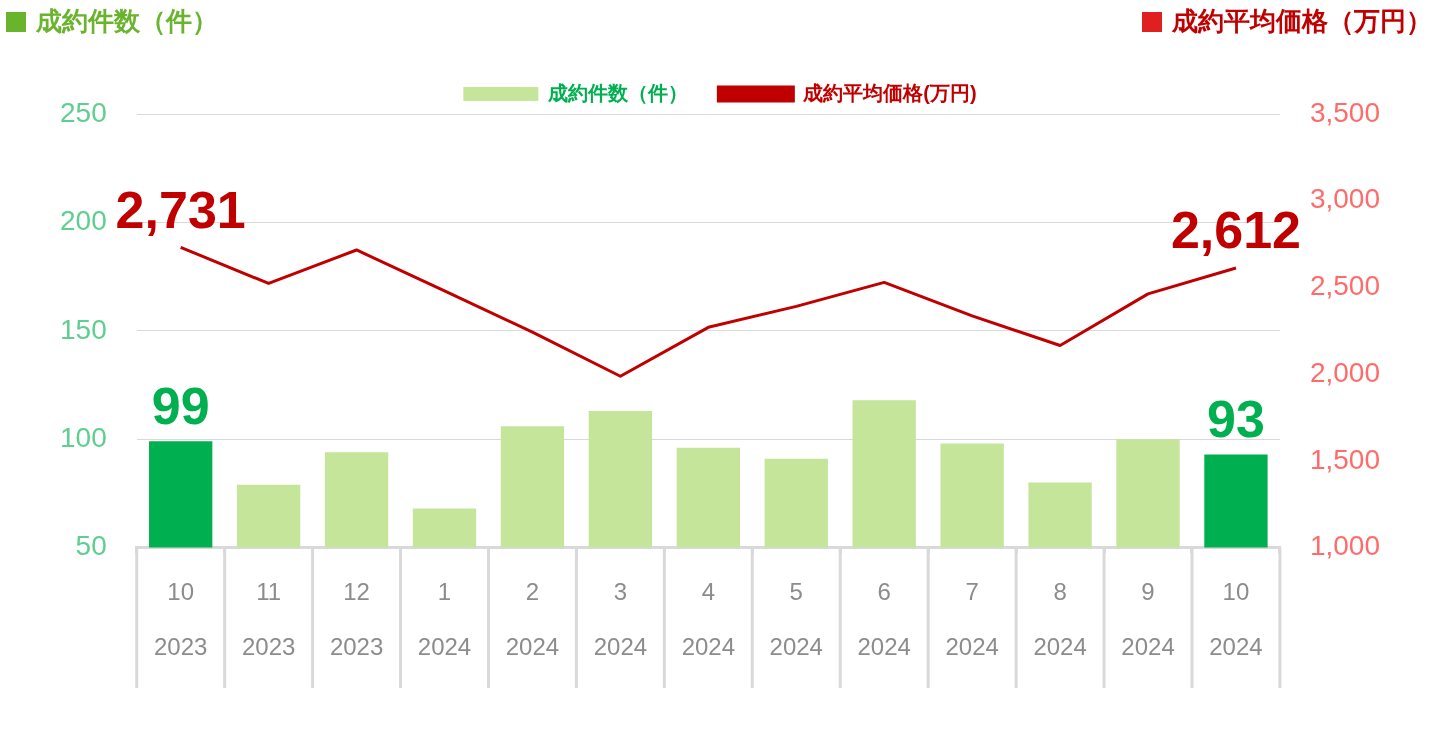 The image size is (1440, 738). I want to click on x-tick-label: 4 2024, so click(708, 619).